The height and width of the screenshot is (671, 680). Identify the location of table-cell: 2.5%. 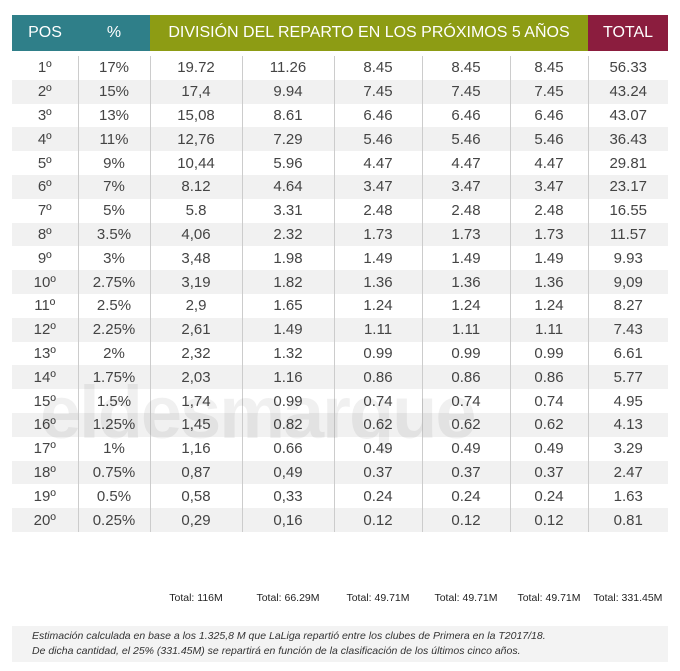
(113, 305).